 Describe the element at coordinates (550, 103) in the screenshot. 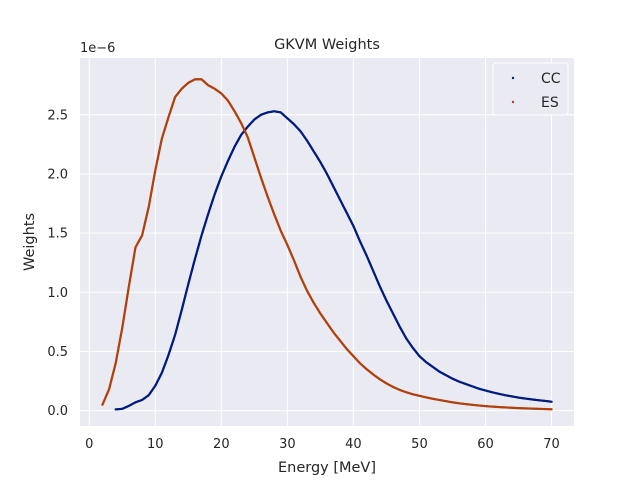

I see `legend-label-es: ES` at that location.